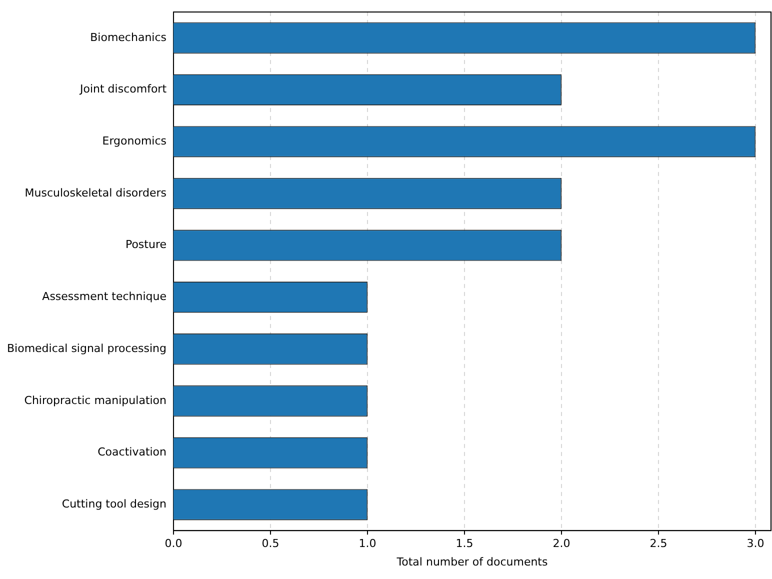  What do you see at coordinates (659, 543) in the screenshot?
I see `x-tick-label: 2.5` at bounding box center [659, 543].